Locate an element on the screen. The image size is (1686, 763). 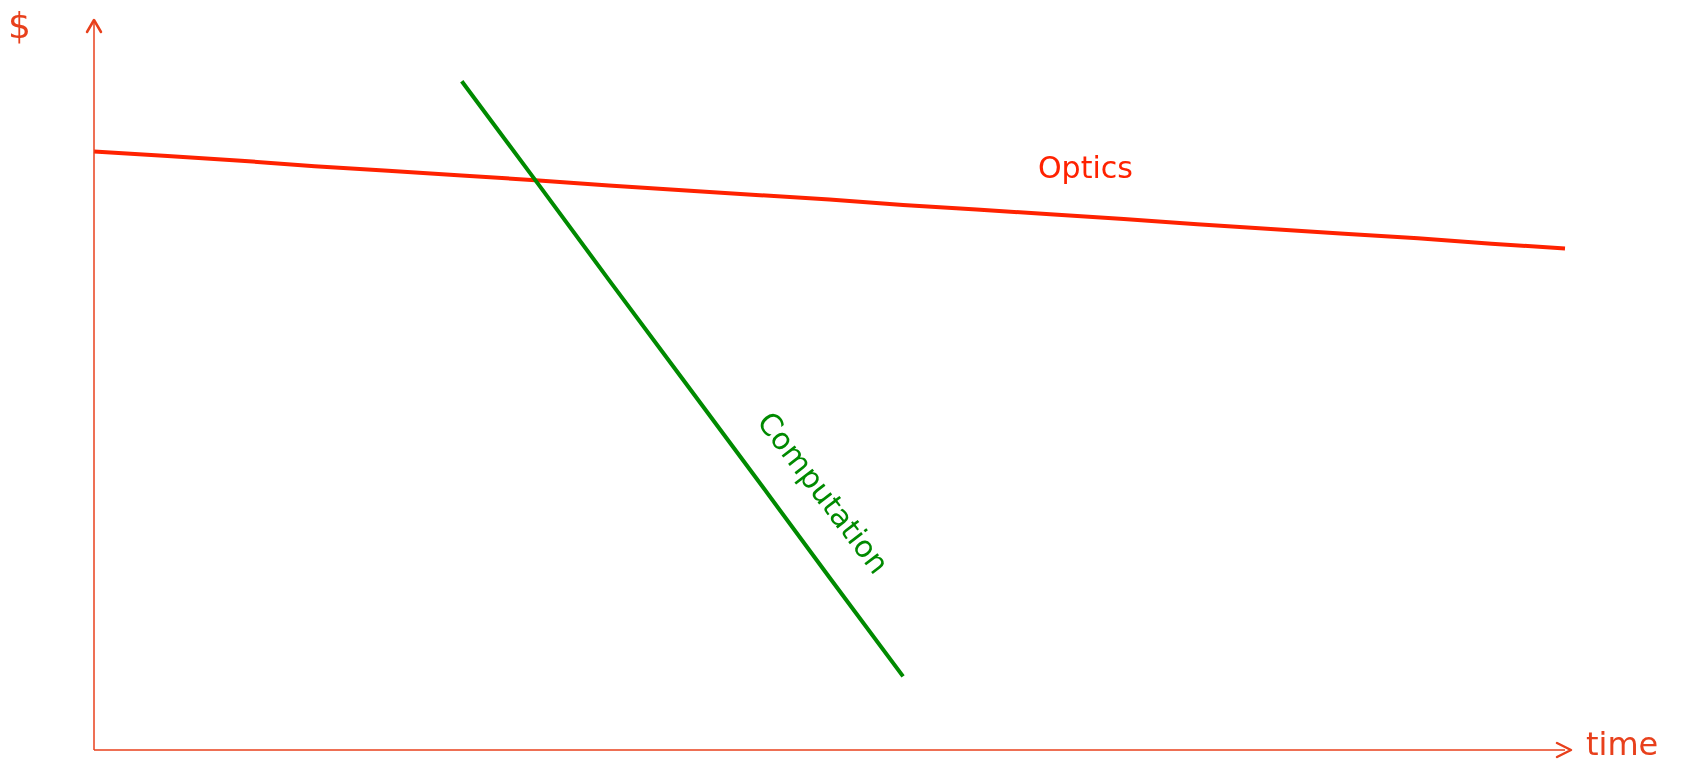
y-axis-title: $ is located at coordinates (19, 25).